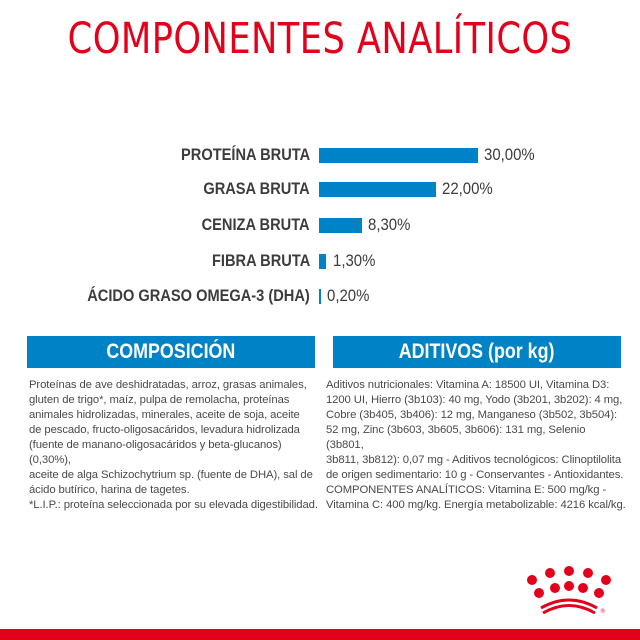  I want to click on bar-dha, so click(320, 296).